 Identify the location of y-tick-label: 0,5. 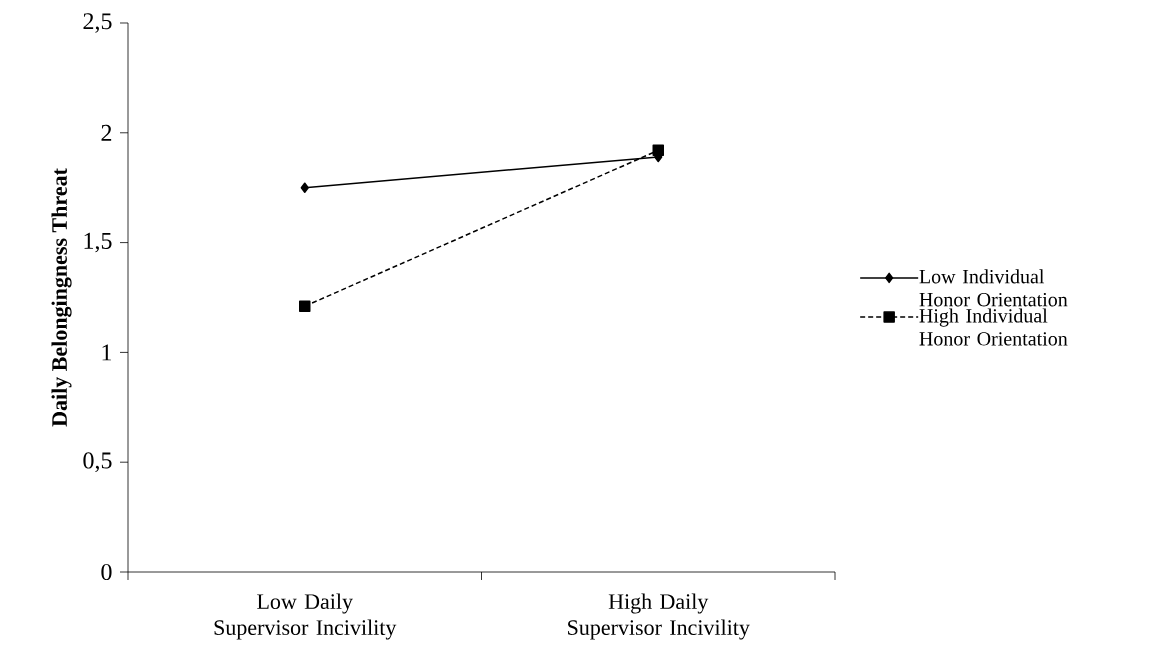
(97, 462).